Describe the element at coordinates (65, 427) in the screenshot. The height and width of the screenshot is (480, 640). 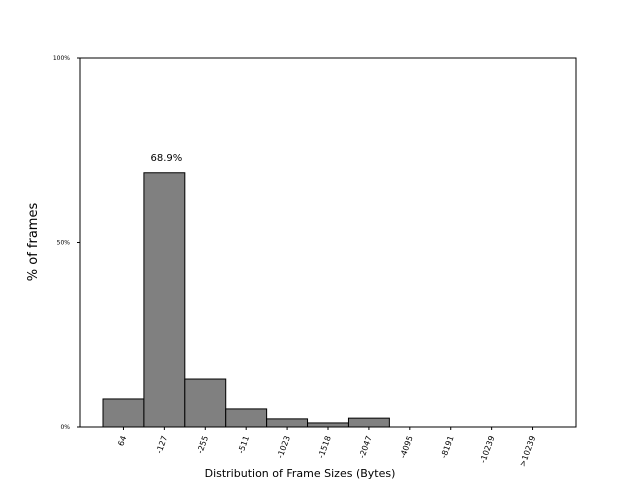
I see `y-tick-label: 0%` at that location.